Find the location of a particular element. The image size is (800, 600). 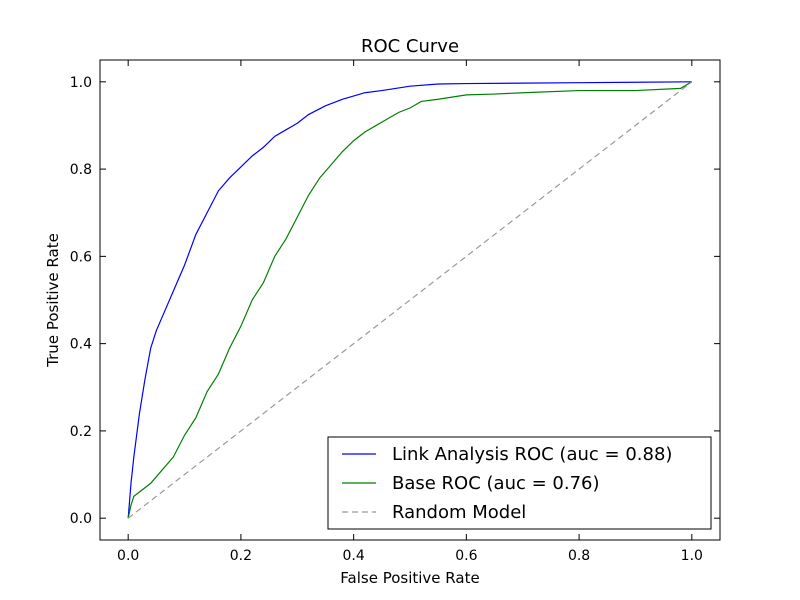

legend-box is located at coordinates (519, 483).